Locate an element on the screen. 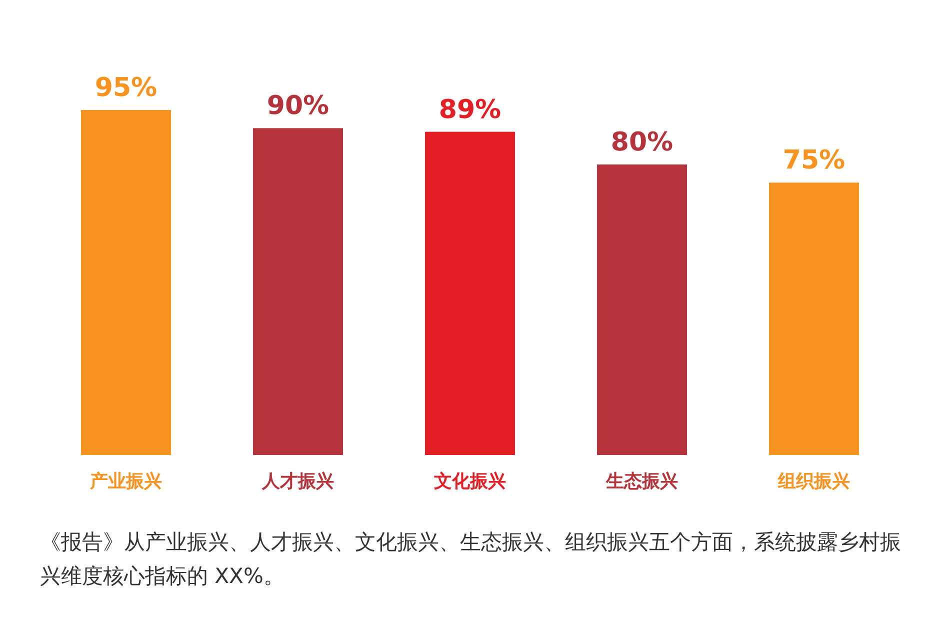 The width and height of the screenshot is (936, 624). data-label: 89% is located at coordinates (470, 109).